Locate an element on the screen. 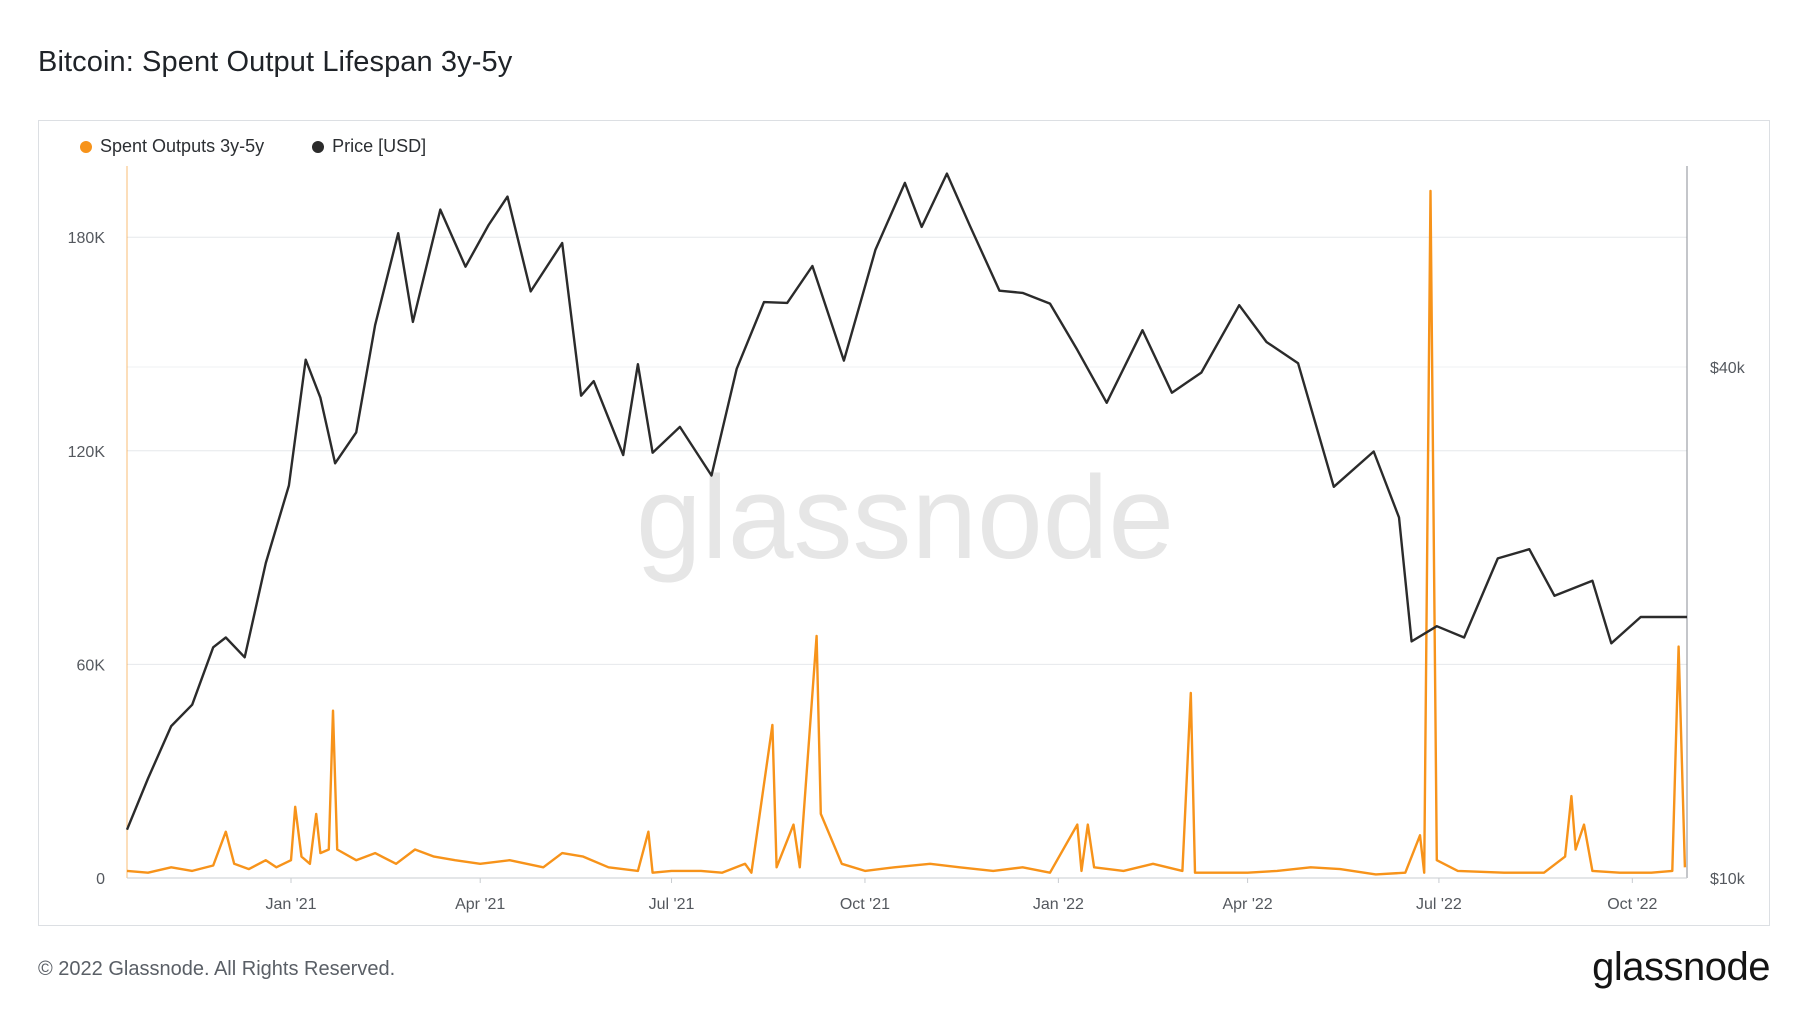  y-right-tick-label: $40k is located at coordinates (1728, 368).